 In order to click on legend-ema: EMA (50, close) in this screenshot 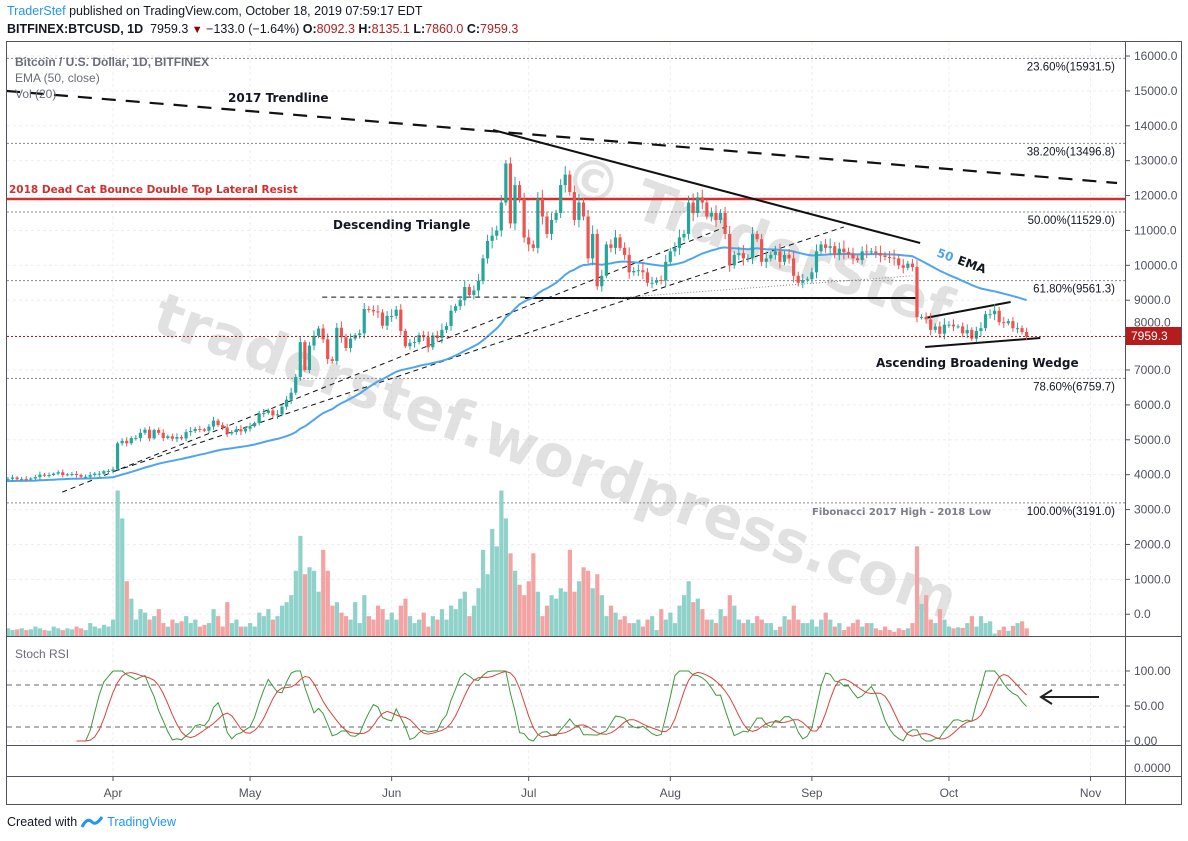, I will do `click(57, 78)`.